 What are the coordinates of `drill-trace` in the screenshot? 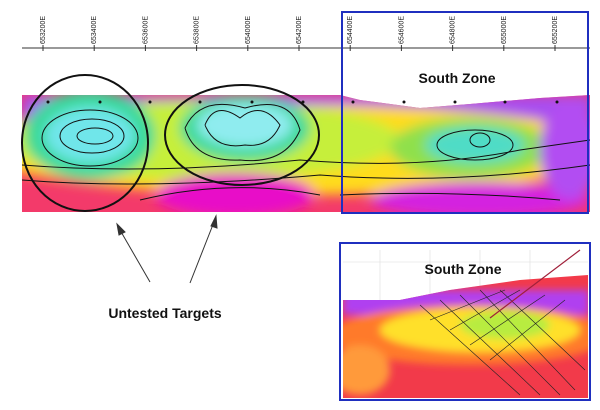 It's located at (535, 284).